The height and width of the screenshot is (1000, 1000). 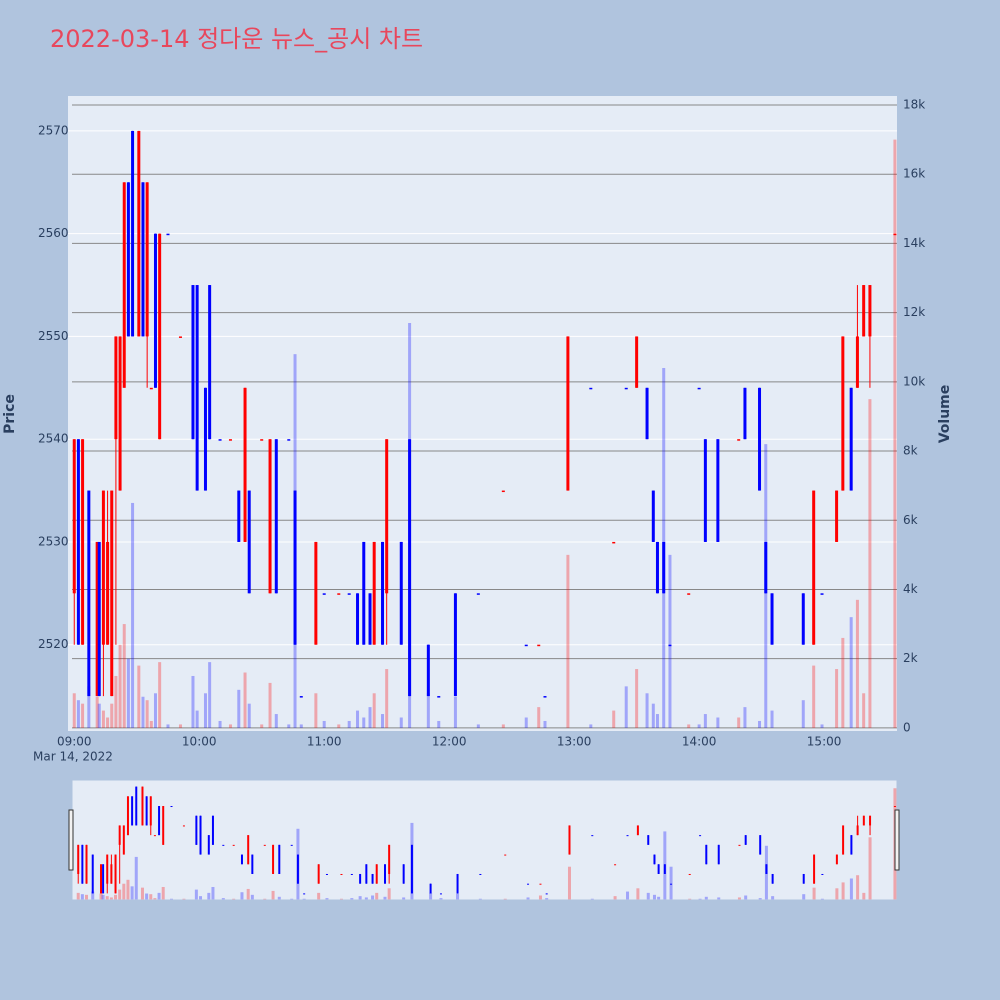 I want to click on x-tick-label: 13:00, so click(x=574, y=742).